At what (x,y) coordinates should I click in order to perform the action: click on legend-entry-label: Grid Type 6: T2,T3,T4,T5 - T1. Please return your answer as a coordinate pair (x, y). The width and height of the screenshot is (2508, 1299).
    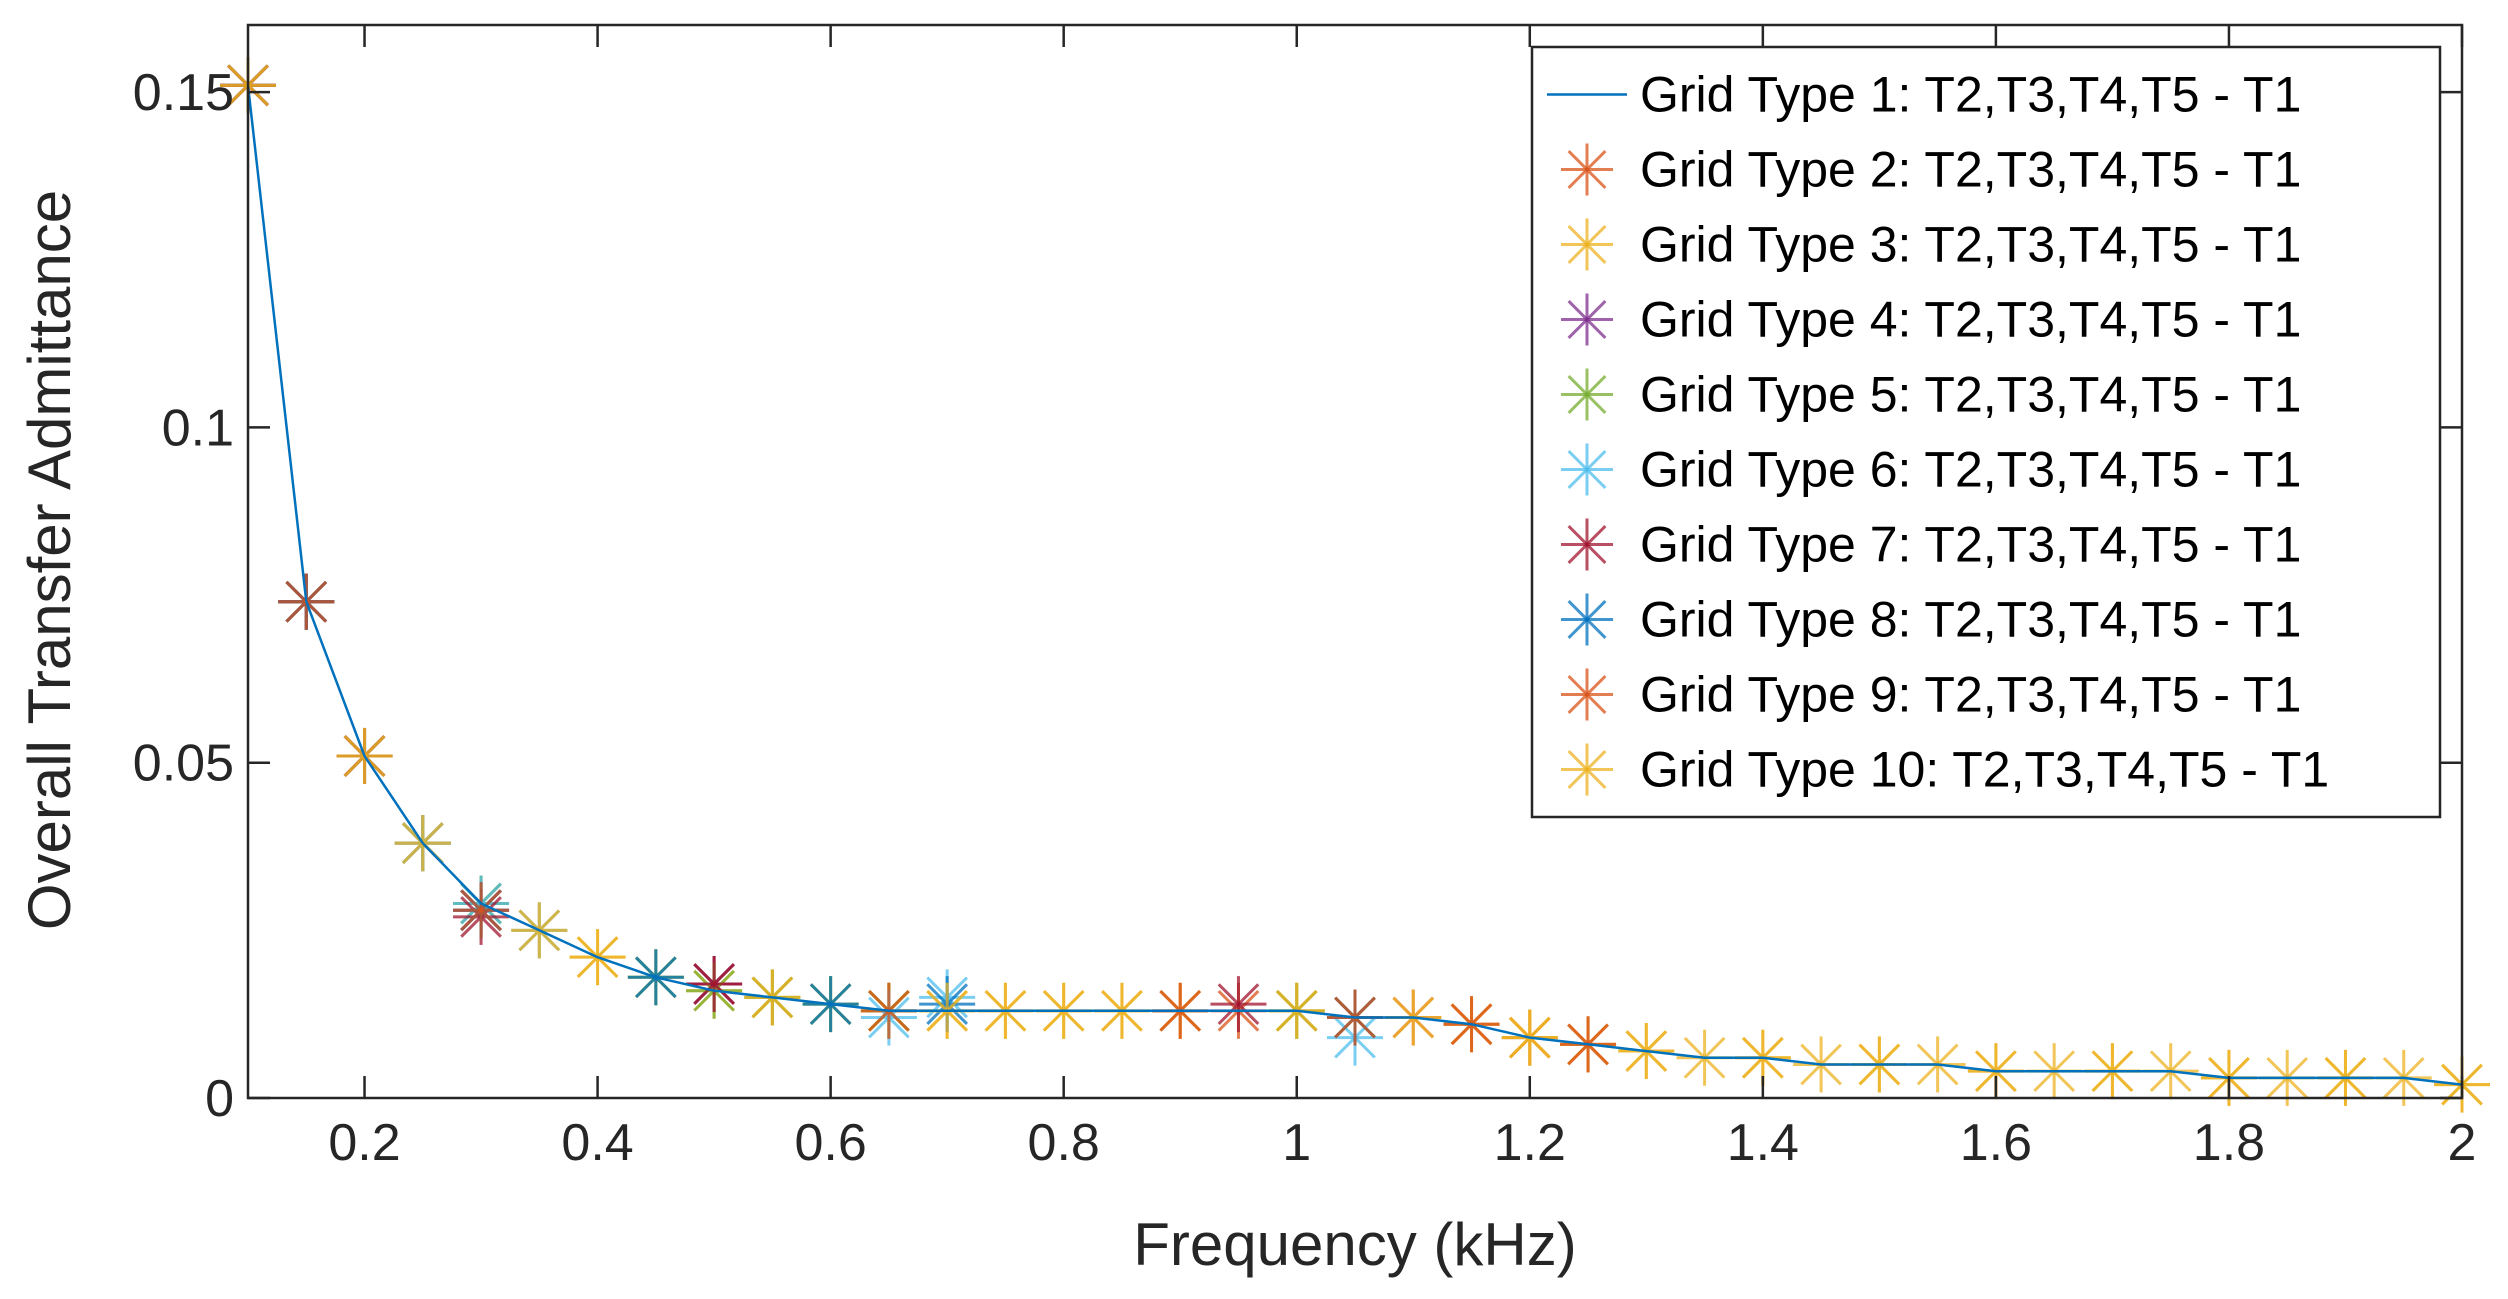
    Looking at the image, I should click on (1970, 470).